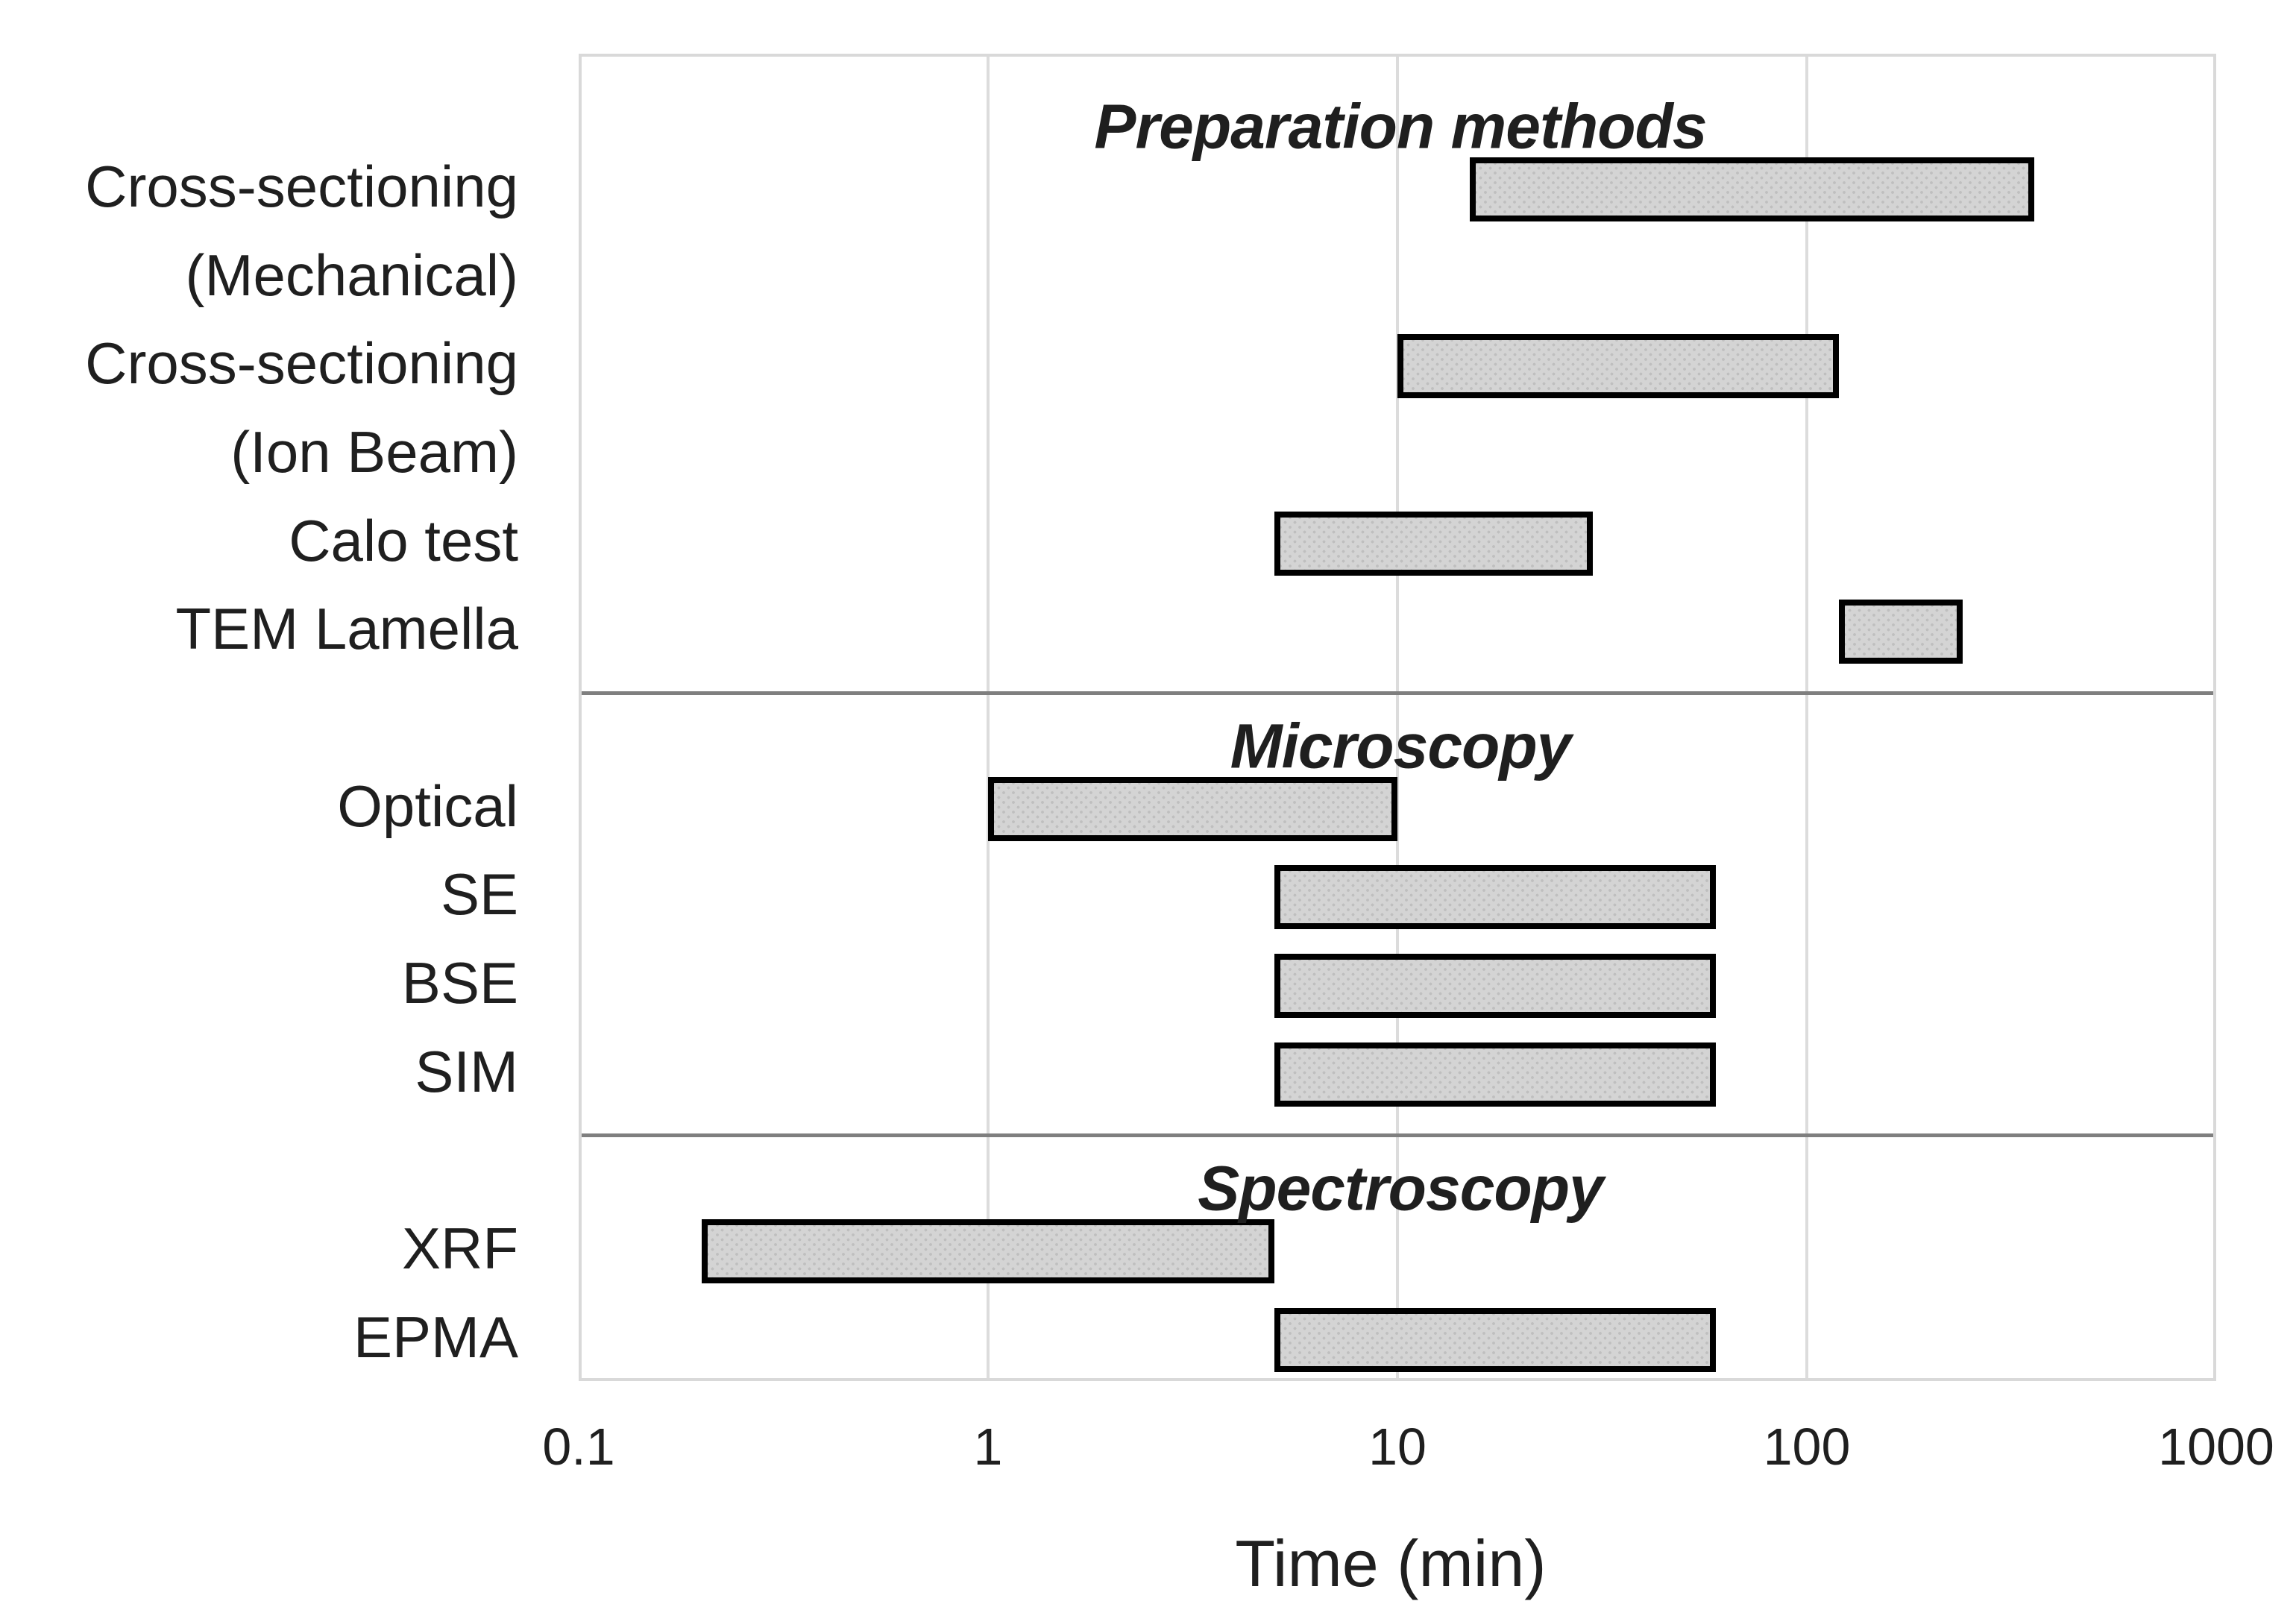 This screenshot has height=1607, width=2296. Describe the element at coordinates (1901, 632) in the screenshot. I see `bar-tem-lamella` at that location.